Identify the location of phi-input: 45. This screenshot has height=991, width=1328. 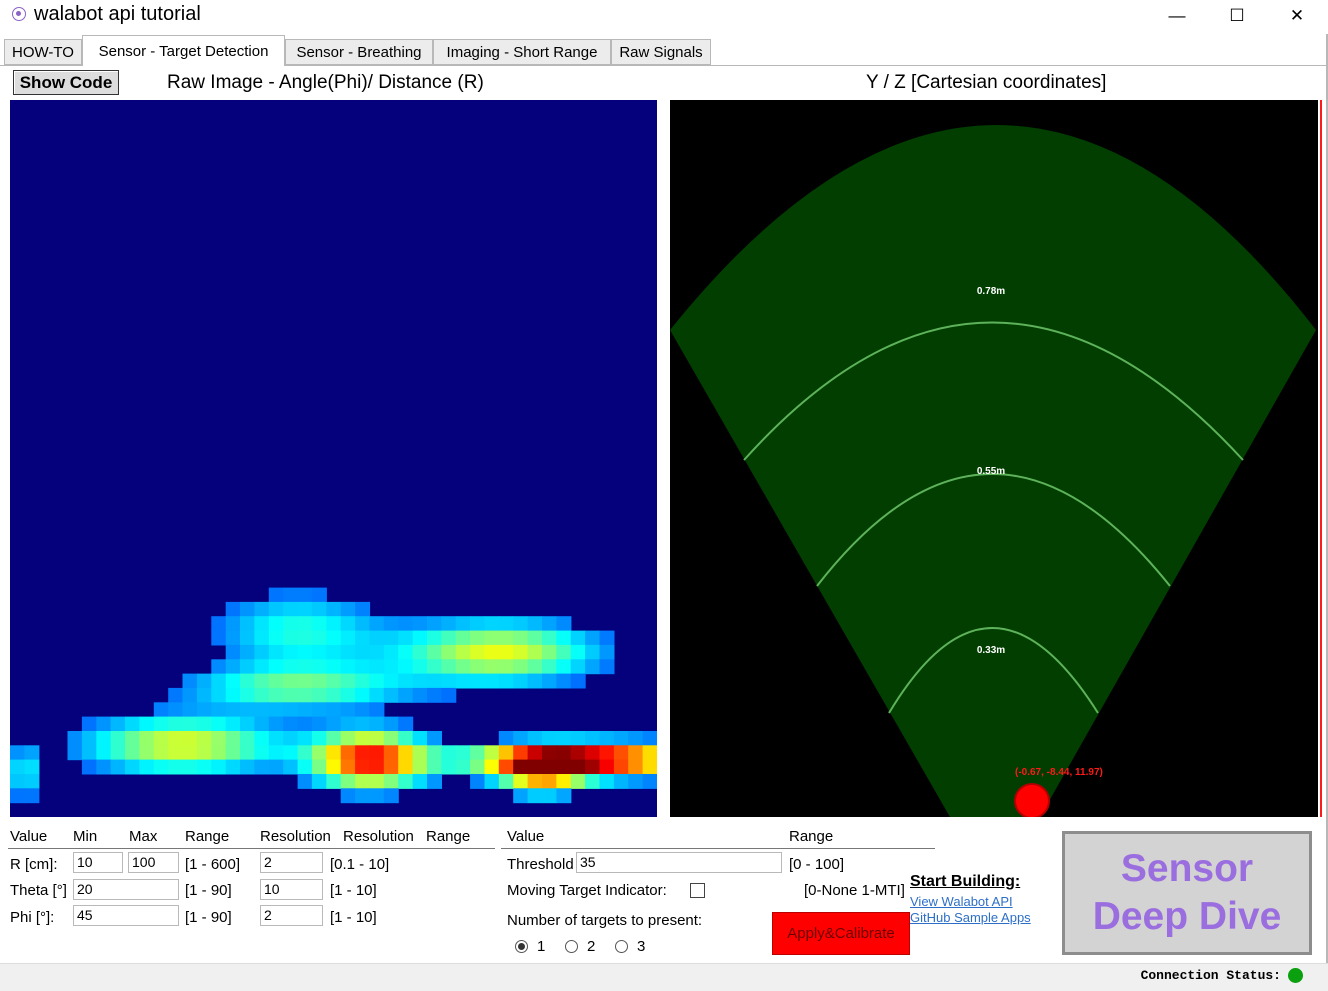
(126, 915).